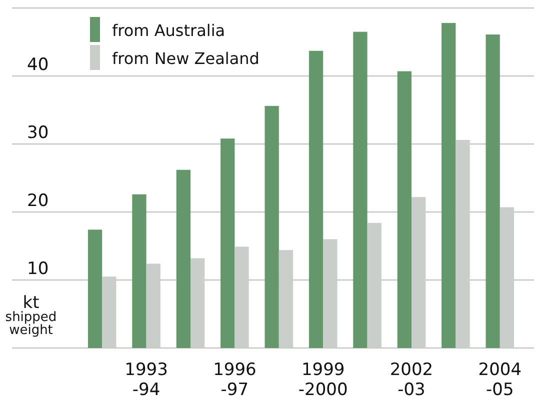 This screenshot has height=402, width=541. What do you see at coordinates (412, 380) in the screenshot?
I see `x-tick-label: 2002 -03` at bounding box center [412, 380].